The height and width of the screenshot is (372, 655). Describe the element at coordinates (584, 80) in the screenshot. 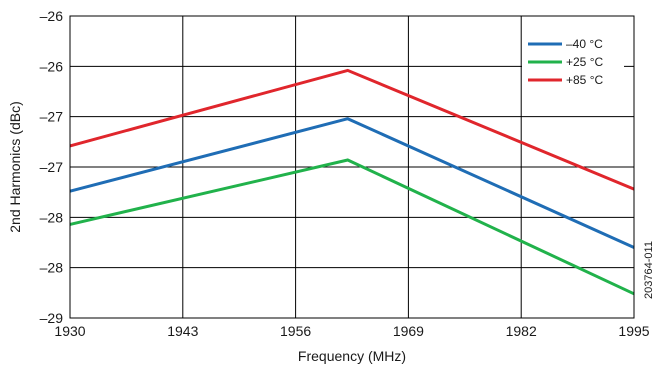

I see `legend-label: +85 °C` at that location.